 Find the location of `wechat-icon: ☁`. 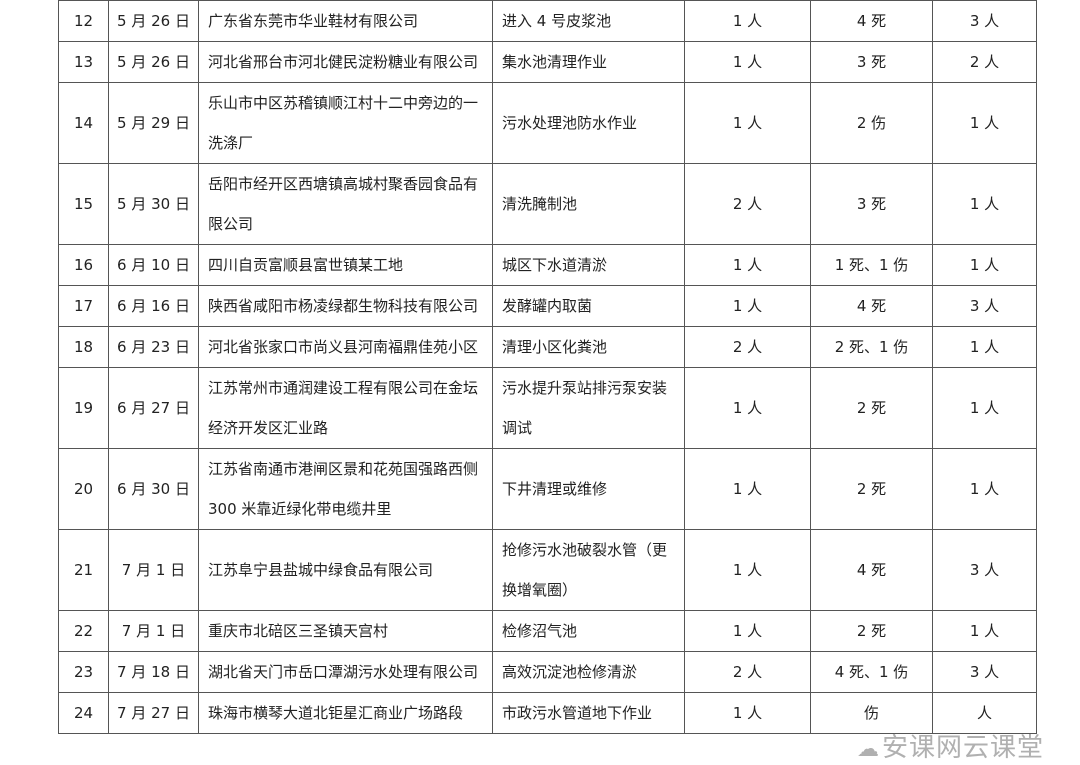

wechat-icon: ☁ is located at coordinates (868, 749).